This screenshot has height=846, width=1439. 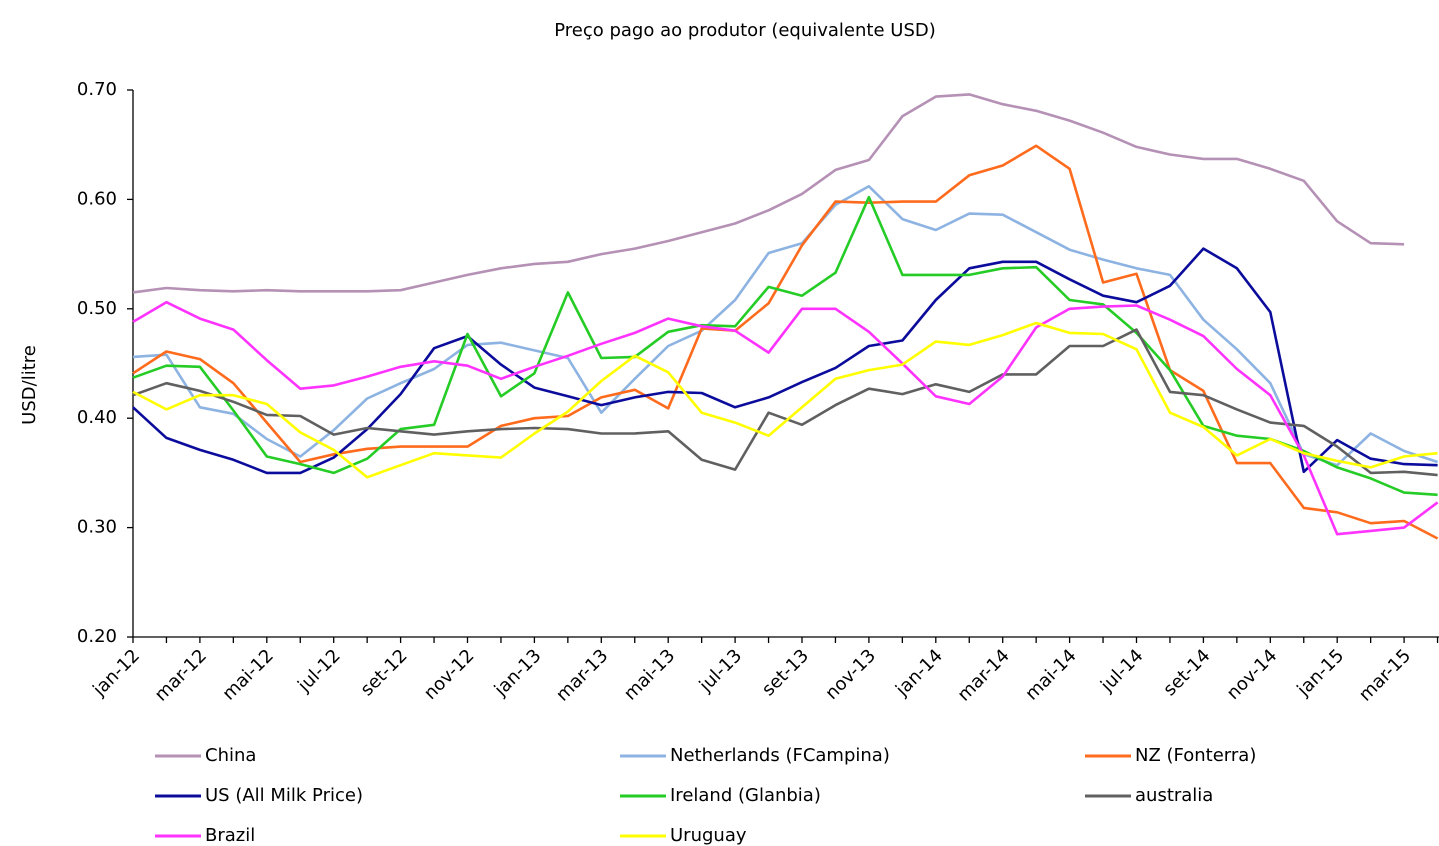 What do you see at coordinates (745, 30) in the screenshot?
I see `chart-title: Preço pago ao produtor (equivalente USD)` at bounding box center [745, 30].